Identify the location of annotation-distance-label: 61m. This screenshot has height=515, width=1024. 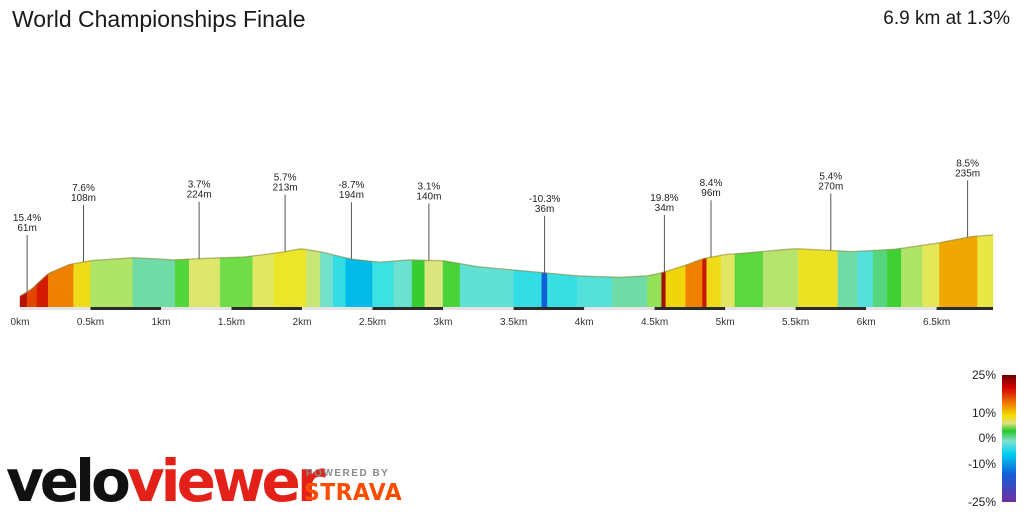
(26, 228).